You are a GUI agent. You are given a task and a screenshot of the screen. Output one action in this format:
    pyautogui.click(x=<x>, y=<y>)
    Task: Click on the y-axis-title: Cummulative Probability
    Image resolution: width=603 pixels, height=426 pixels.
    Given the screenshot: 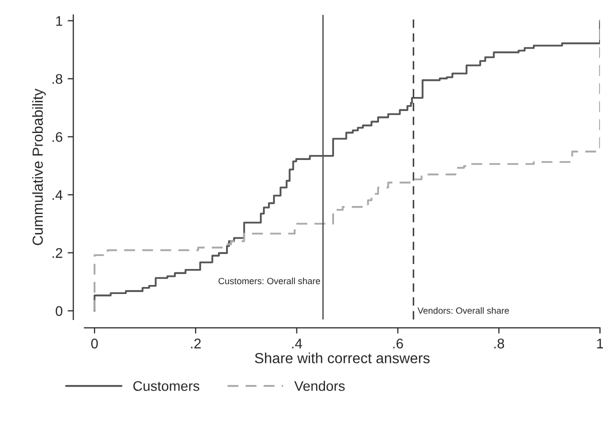 What is the action you would take?
    pyautogui.click(x=39, y=167)
    